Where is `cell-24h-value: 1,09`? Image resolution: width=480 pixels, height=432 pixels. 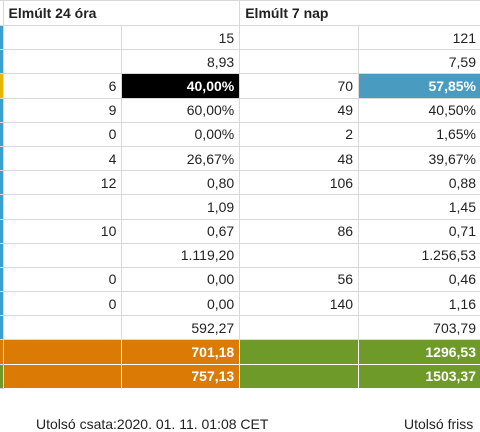 cell-24h-value: 1,09 is located at coordinates (181, 207).